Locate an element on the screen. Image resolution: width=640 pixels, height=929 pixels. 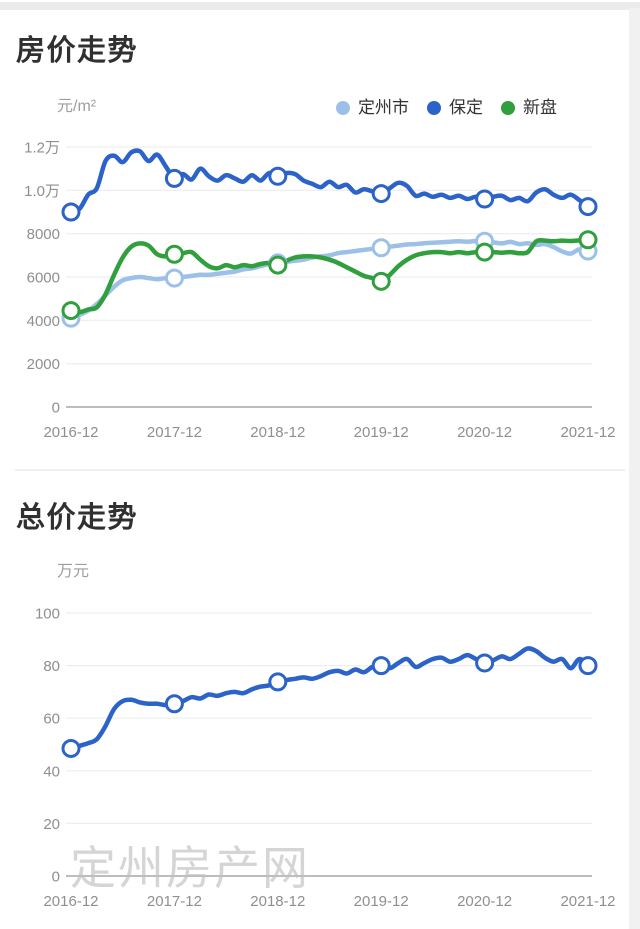
y-axis-label: 80 is located at coordinates (51, 666).